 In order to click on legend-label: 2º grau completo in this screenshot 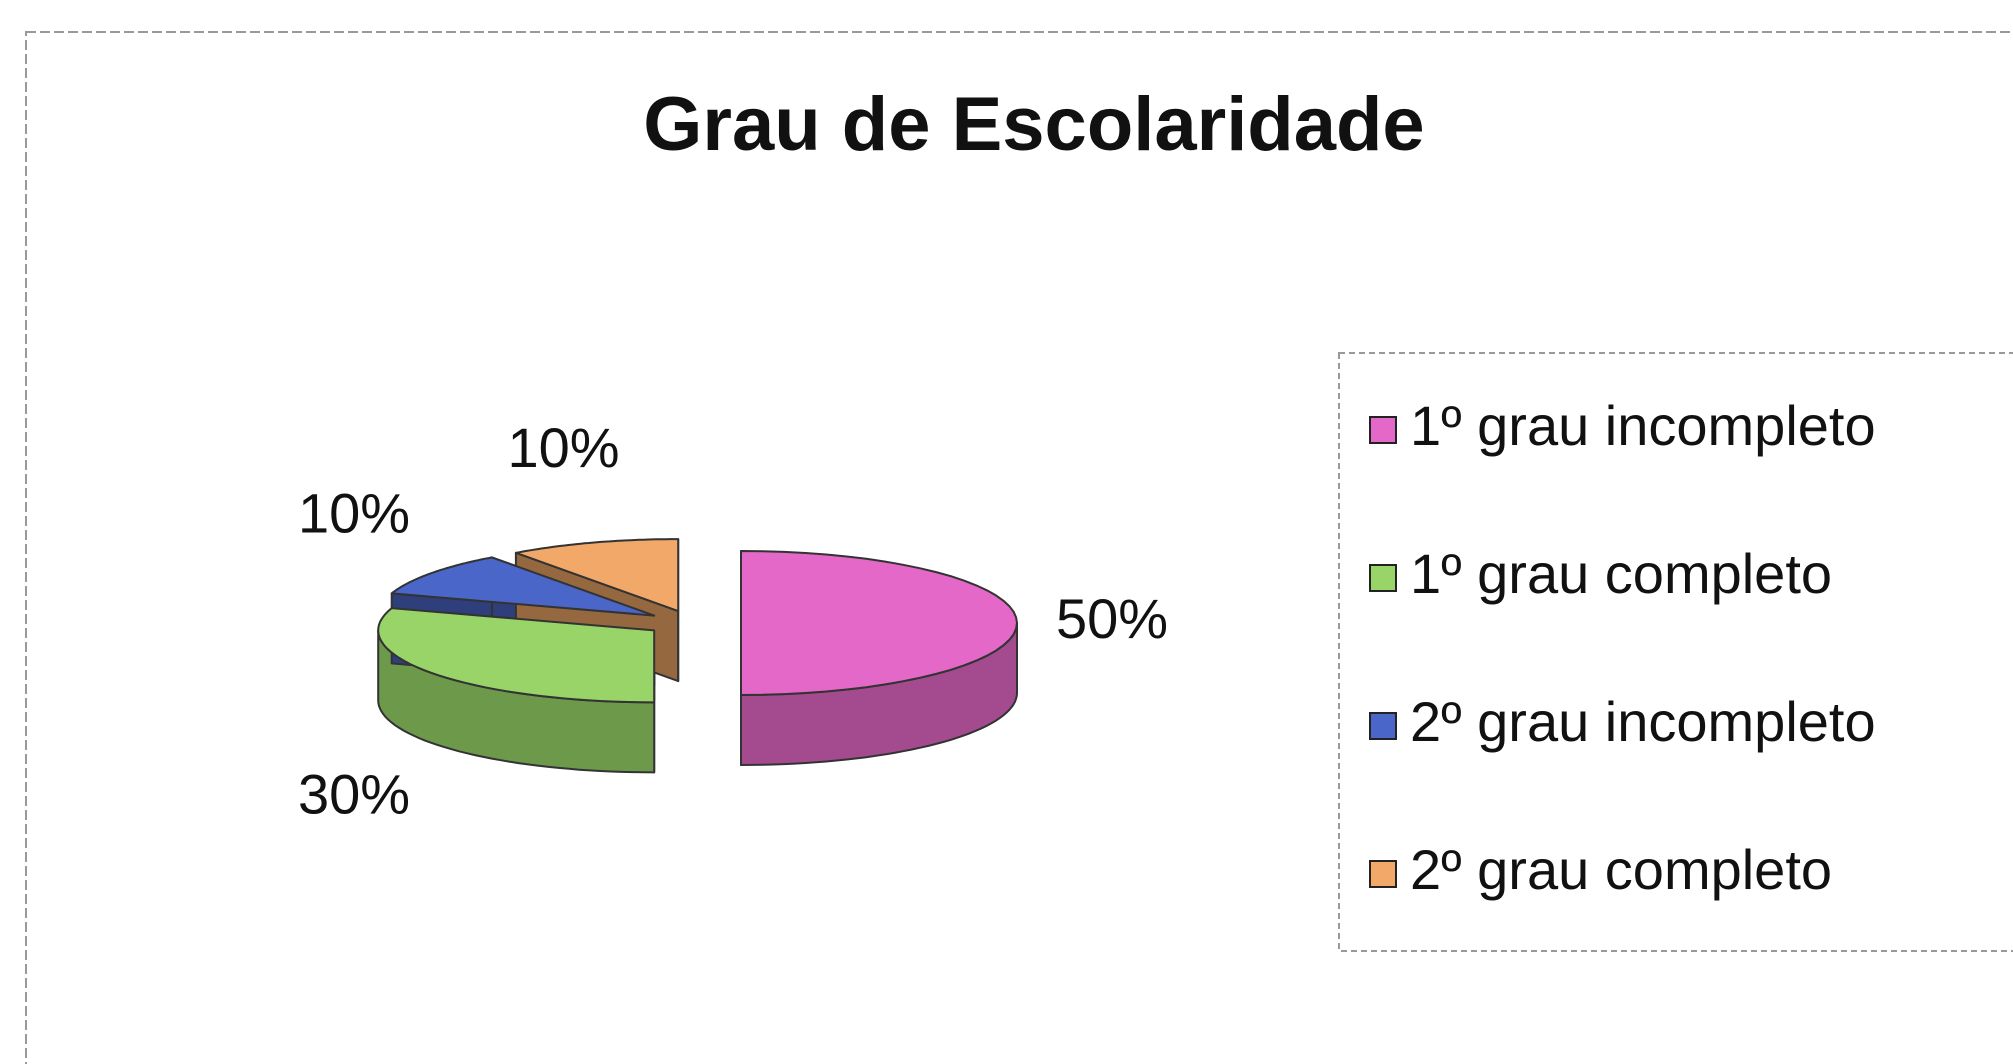, I will do `click(1621, 869)`.